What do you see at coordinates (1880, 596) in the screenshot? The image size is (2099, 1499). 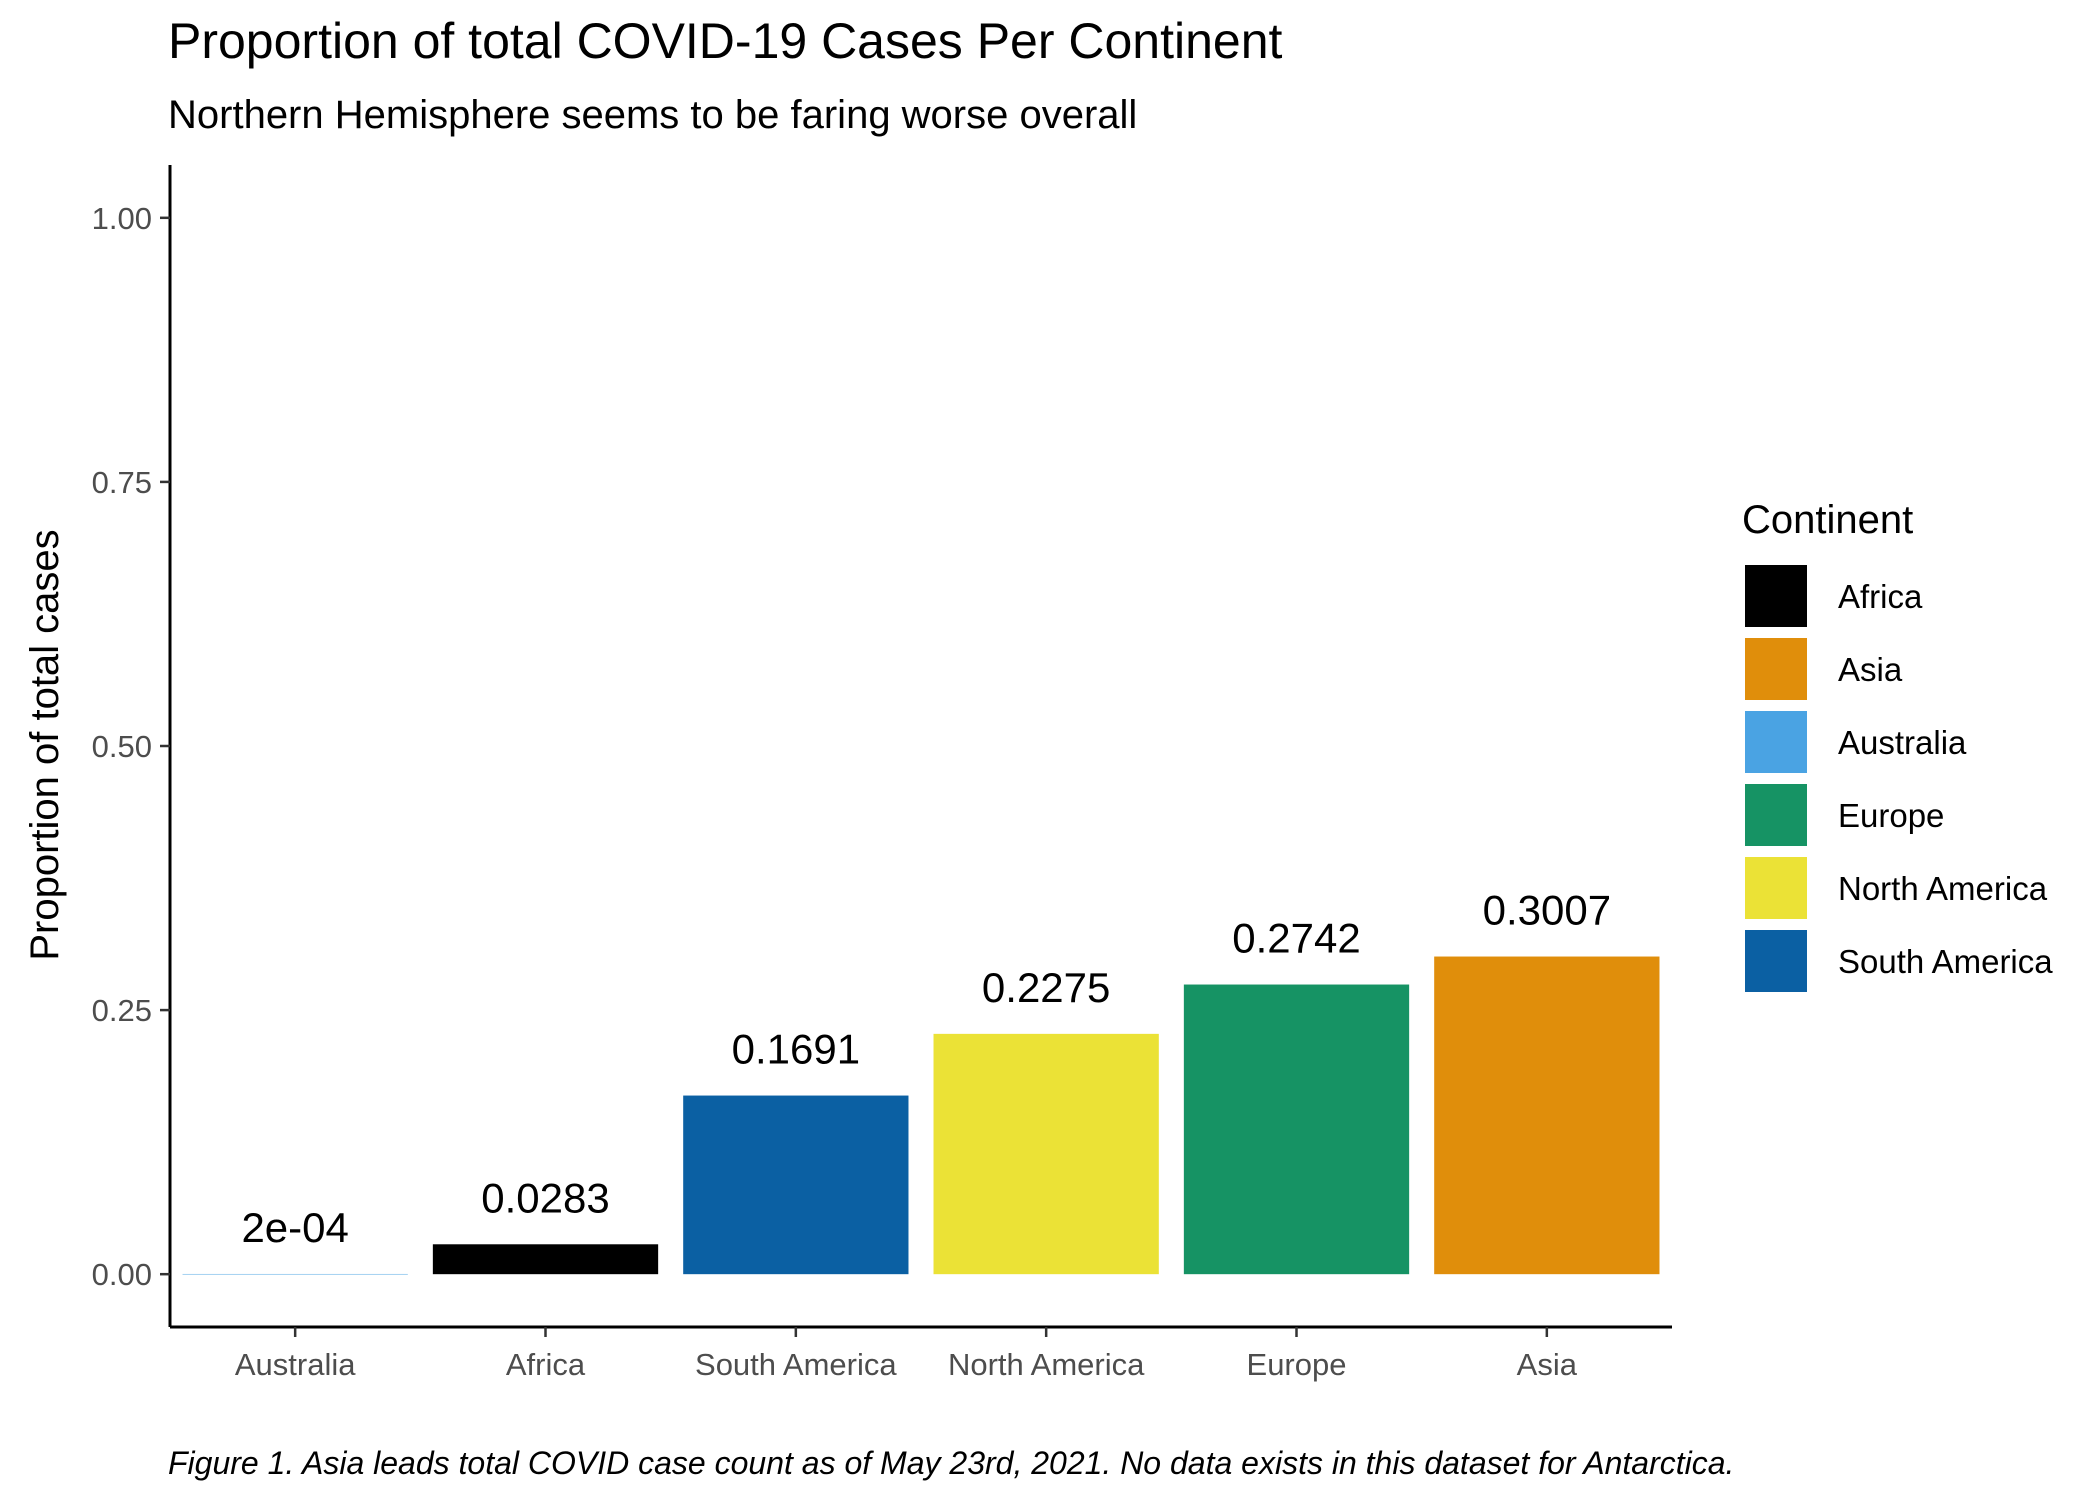 I see `legend-label: Africa` at bounding box center [1880, 596].